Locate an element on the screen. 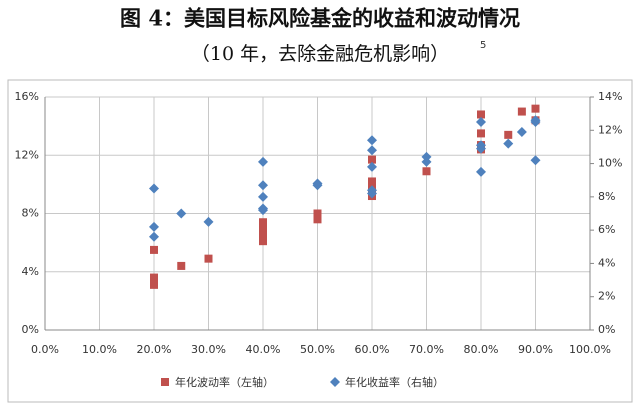  y2-tick-label: 14% is located at coordinates (610, 96).